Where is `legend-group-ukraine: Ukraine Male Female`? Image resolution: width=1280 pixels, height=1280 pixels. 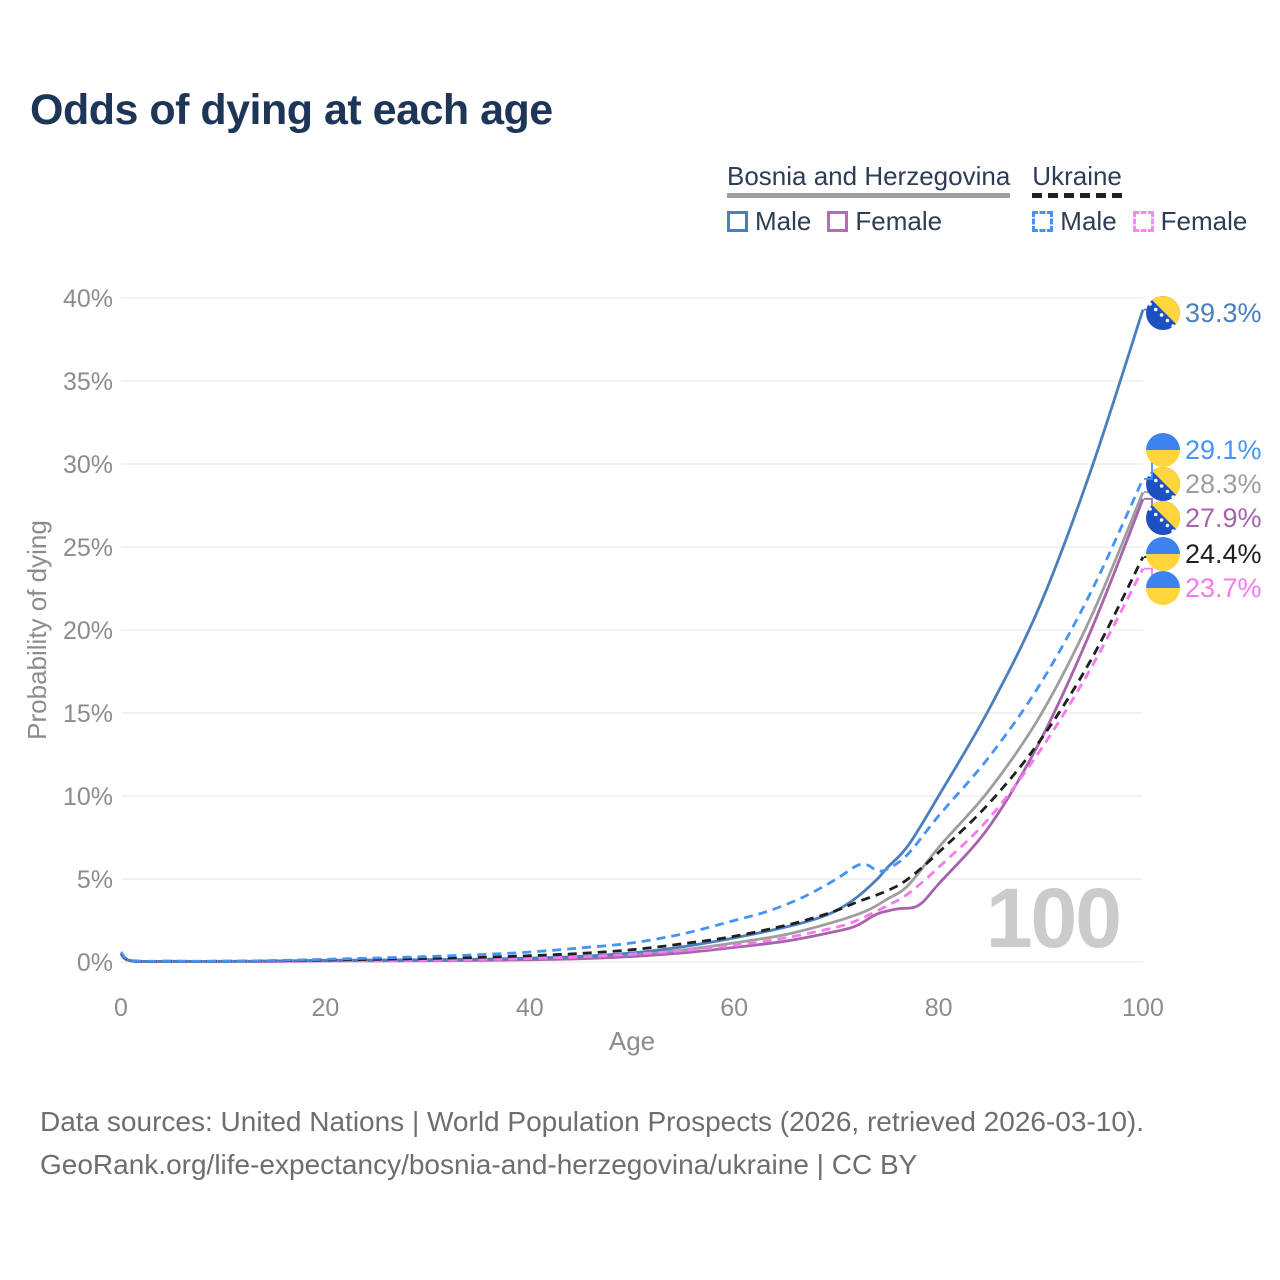 legend-group-ukraine: Ukraine Male Female is located at coordinates (1139, 199).